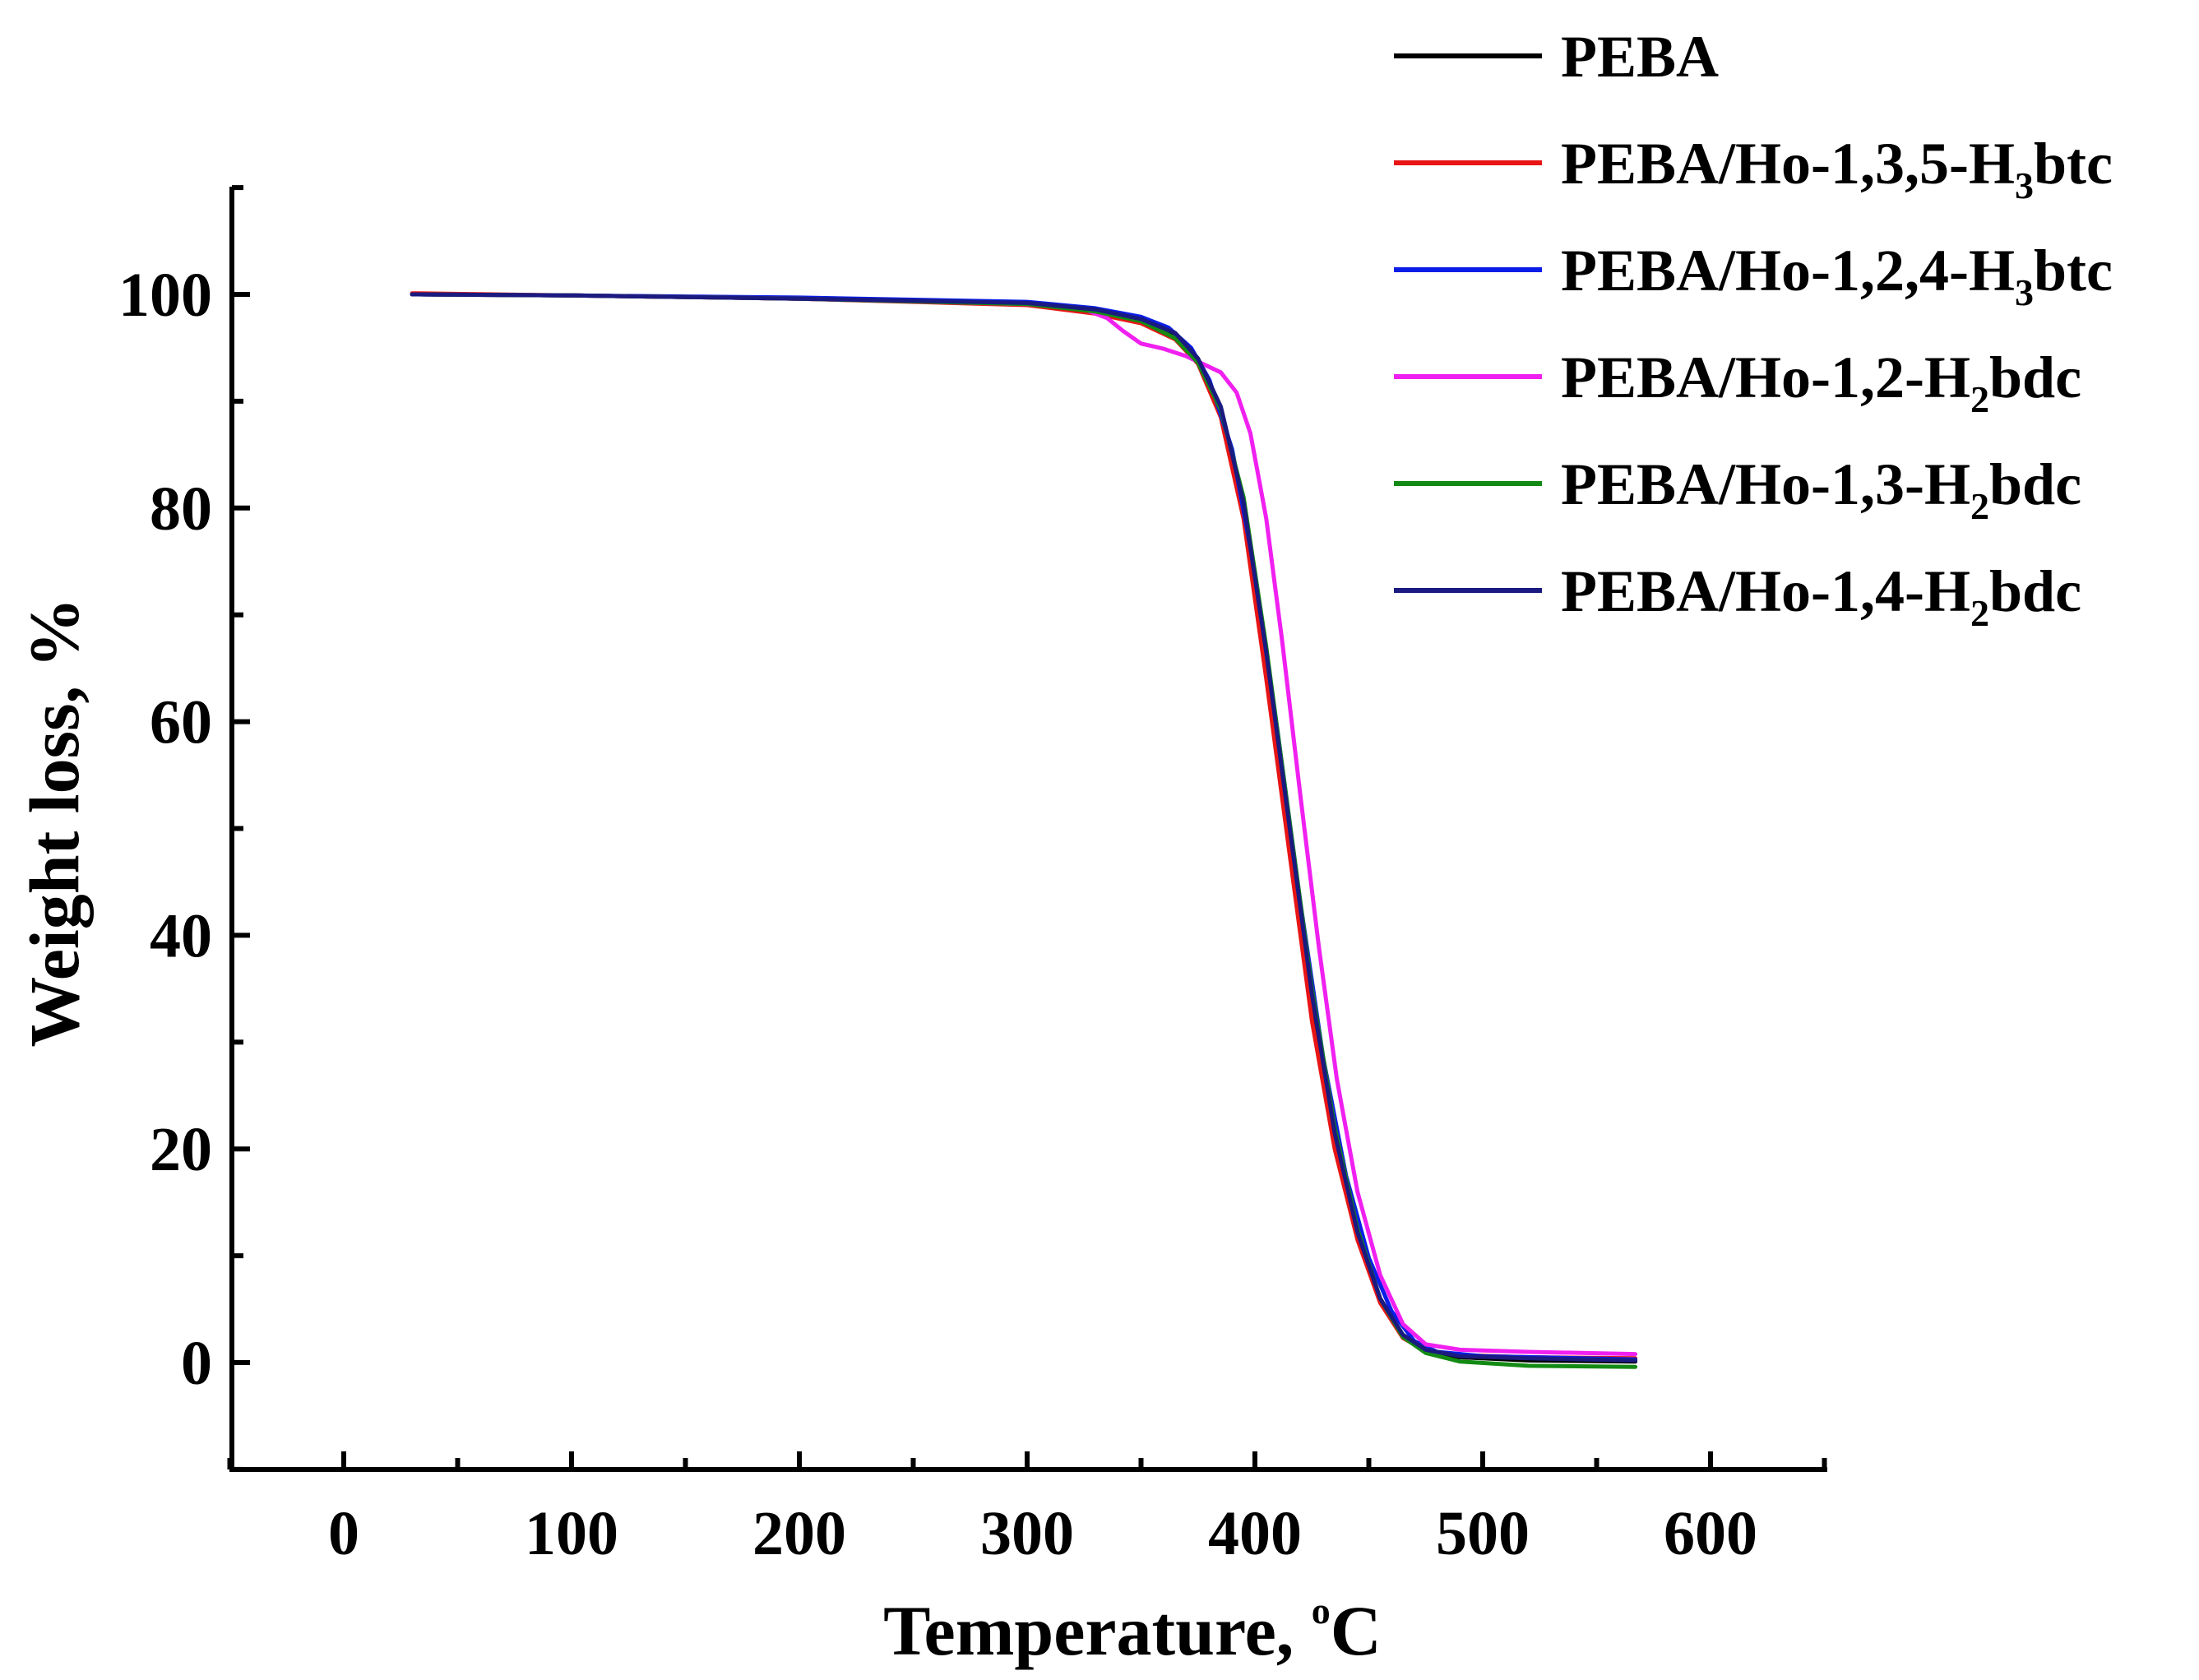 This screenshot has width=2199, height=1680. I want to click on x-ticks: 0 100 200 300 400 500 600, so click(1027, 1509).